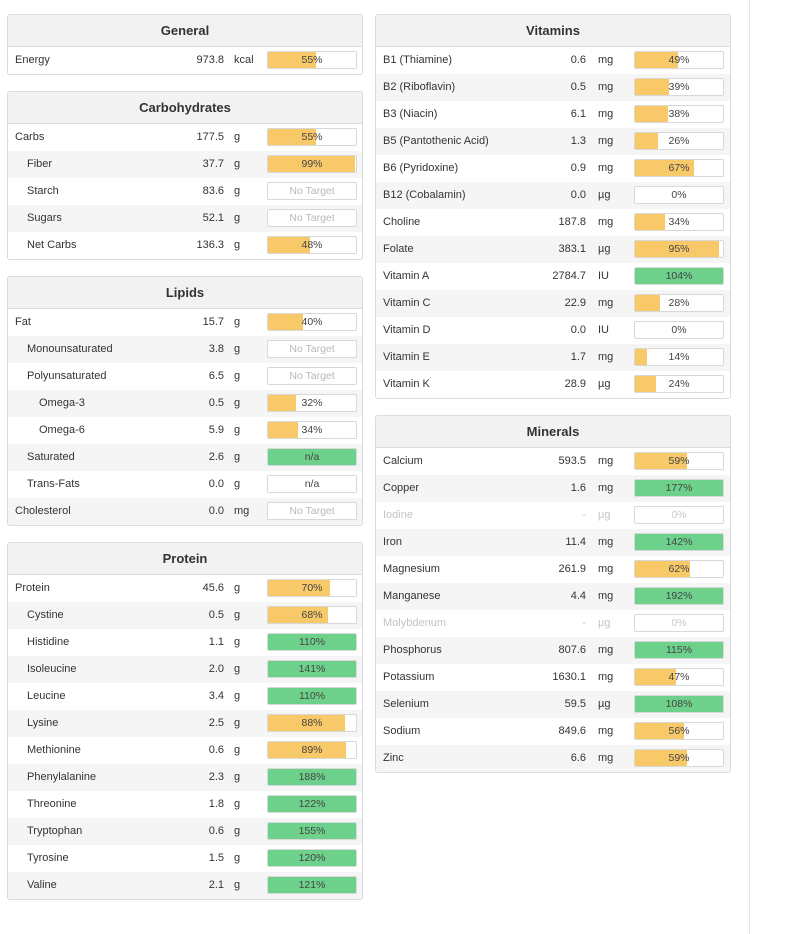 Image resolution: width=791 pixels, height=934 pixels. I want to click on nutrient-row-polyunsaturated: Polyunsaturated 6.5 g No Target, so click(185, 376).